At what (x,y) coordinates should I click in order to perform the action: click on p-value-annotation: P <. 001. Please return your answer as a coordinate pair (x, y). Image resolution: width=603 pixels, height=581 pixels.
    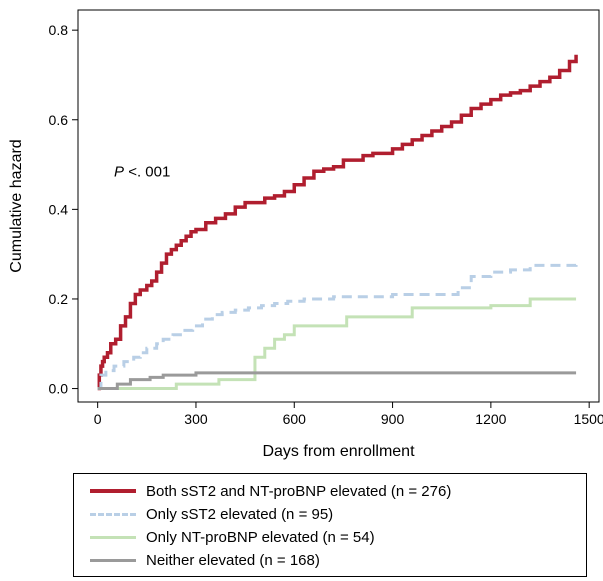
    Looking at the image, I should click on (142, 171).